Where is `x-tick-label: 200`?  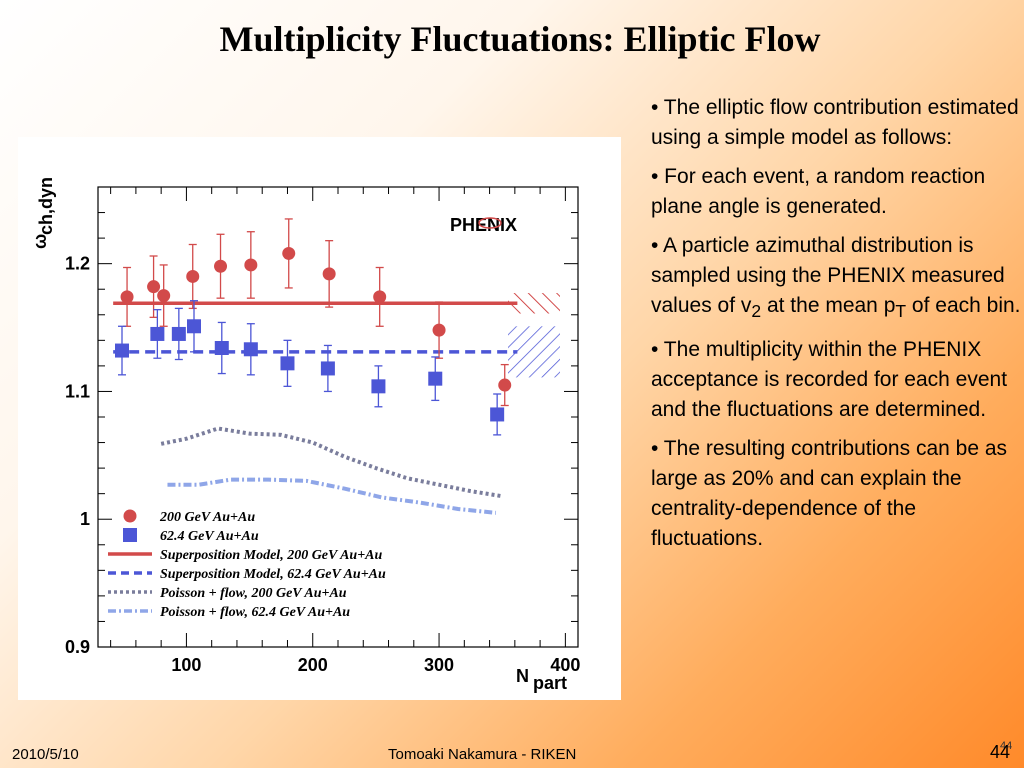 x-tick-label: 200 is located at coordinates (313, 665).